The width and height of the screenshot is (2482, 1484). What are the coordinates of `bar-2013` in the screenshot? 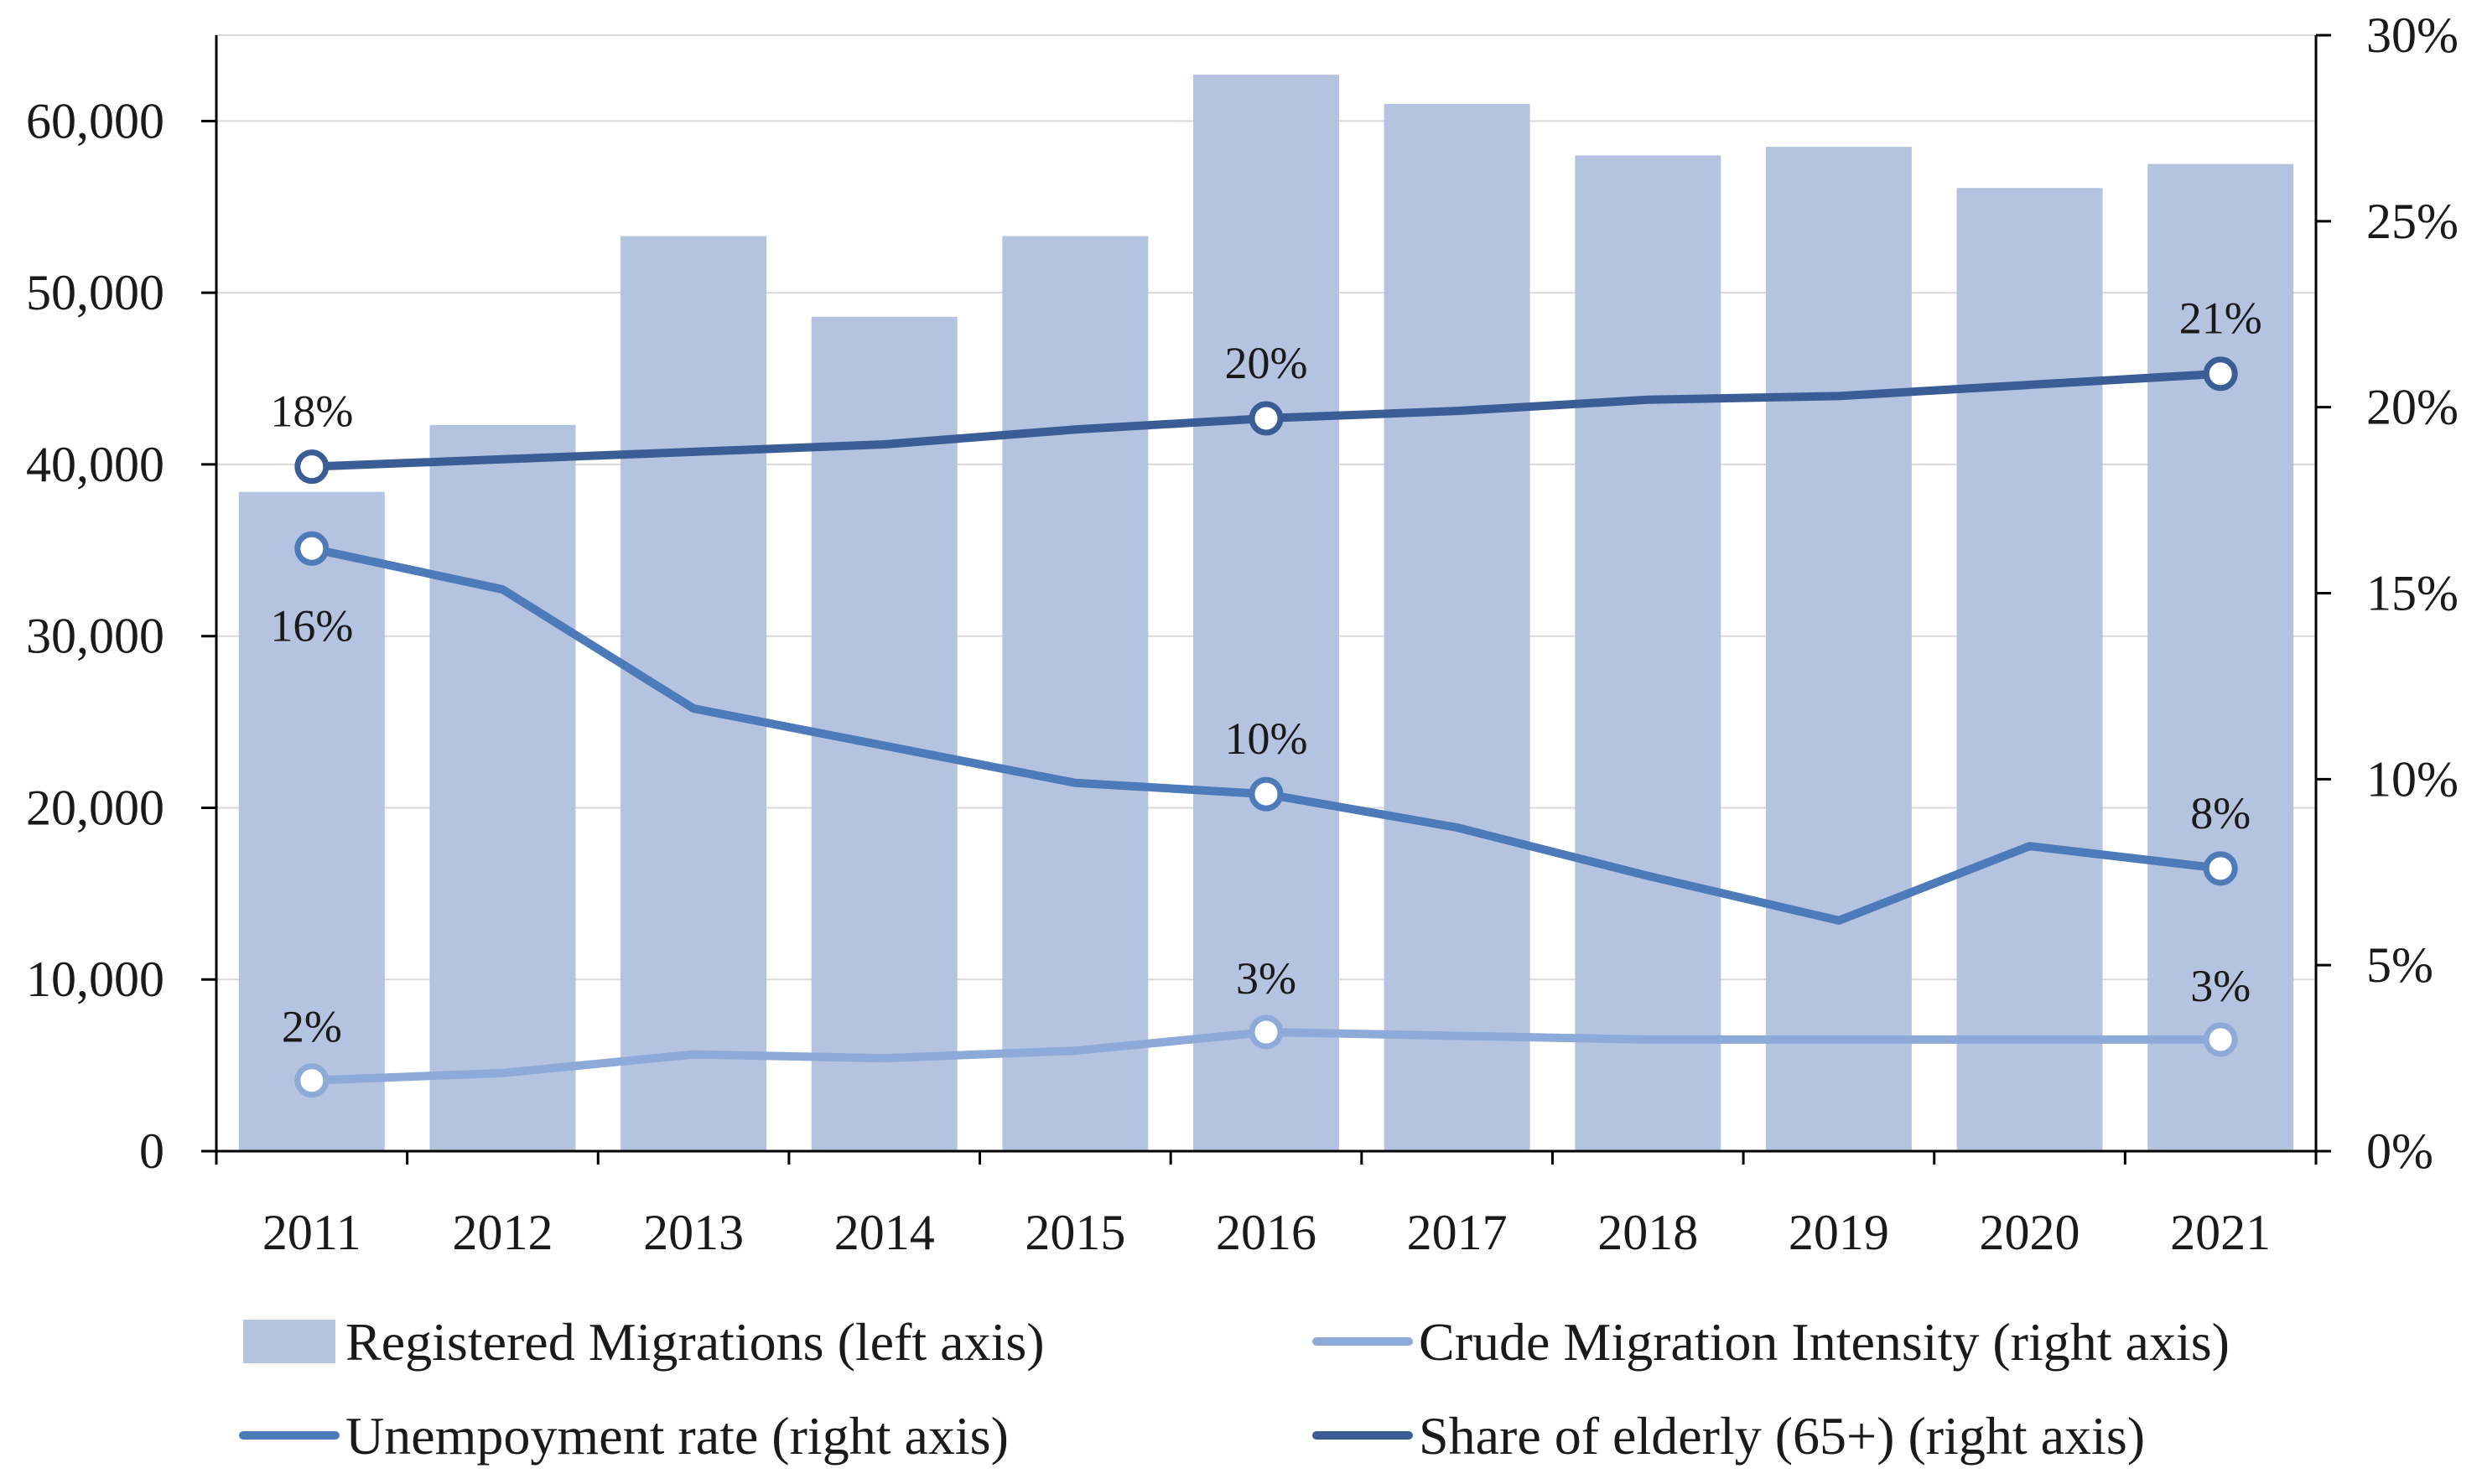 It's located at (694, 694).